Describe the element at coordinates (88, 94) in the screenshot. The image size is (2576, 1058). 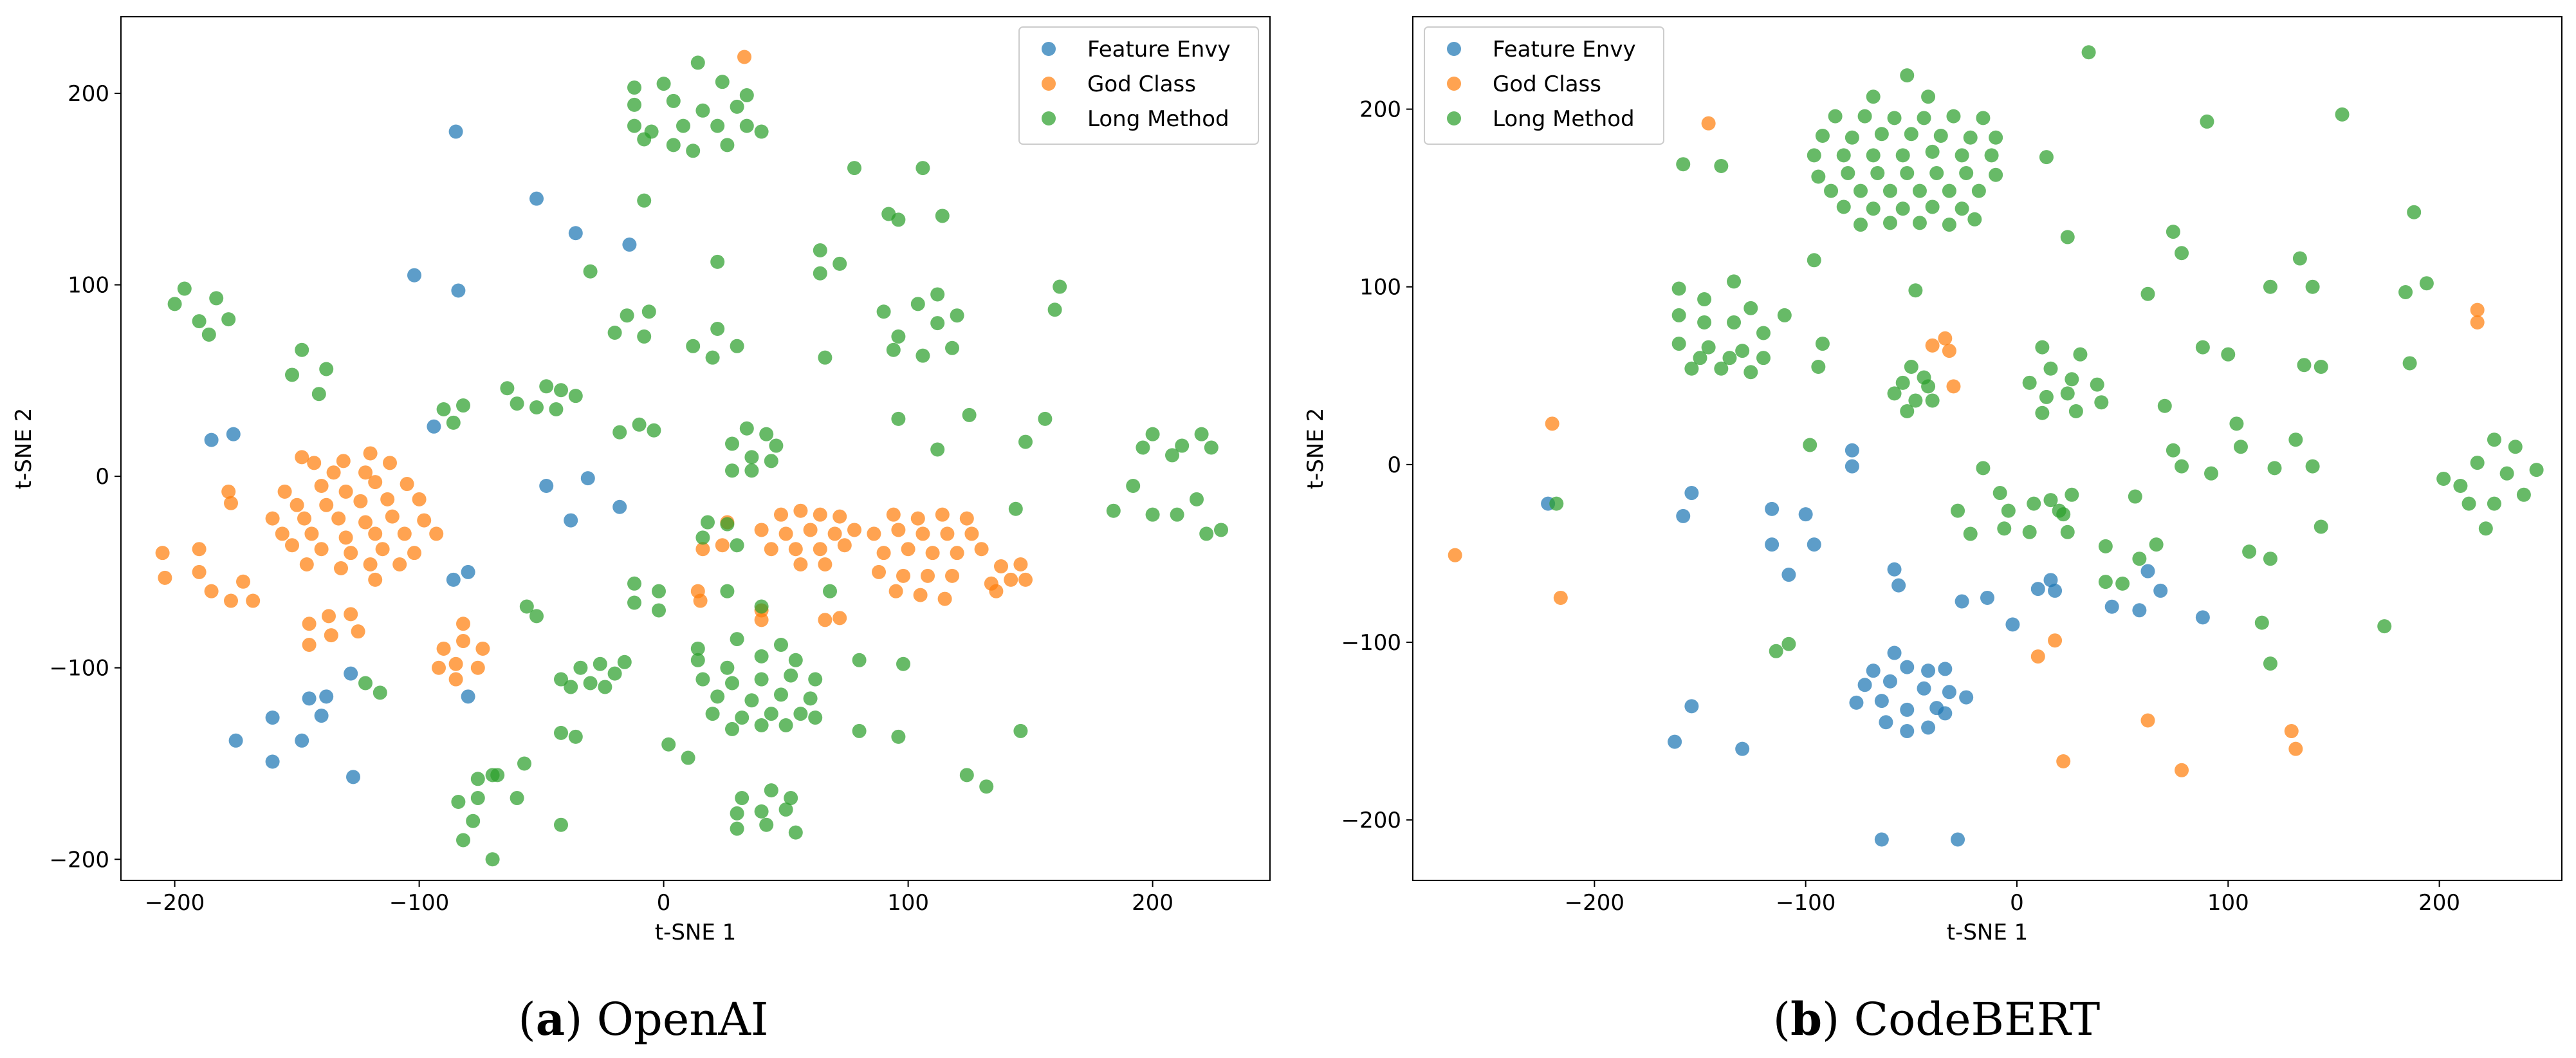
I see `y-tick-label: 200` at that location.